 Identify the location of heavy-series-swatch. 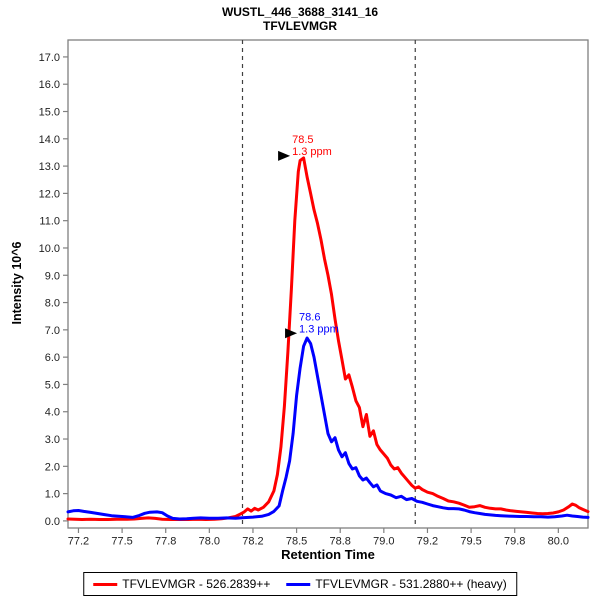
(298, 584).